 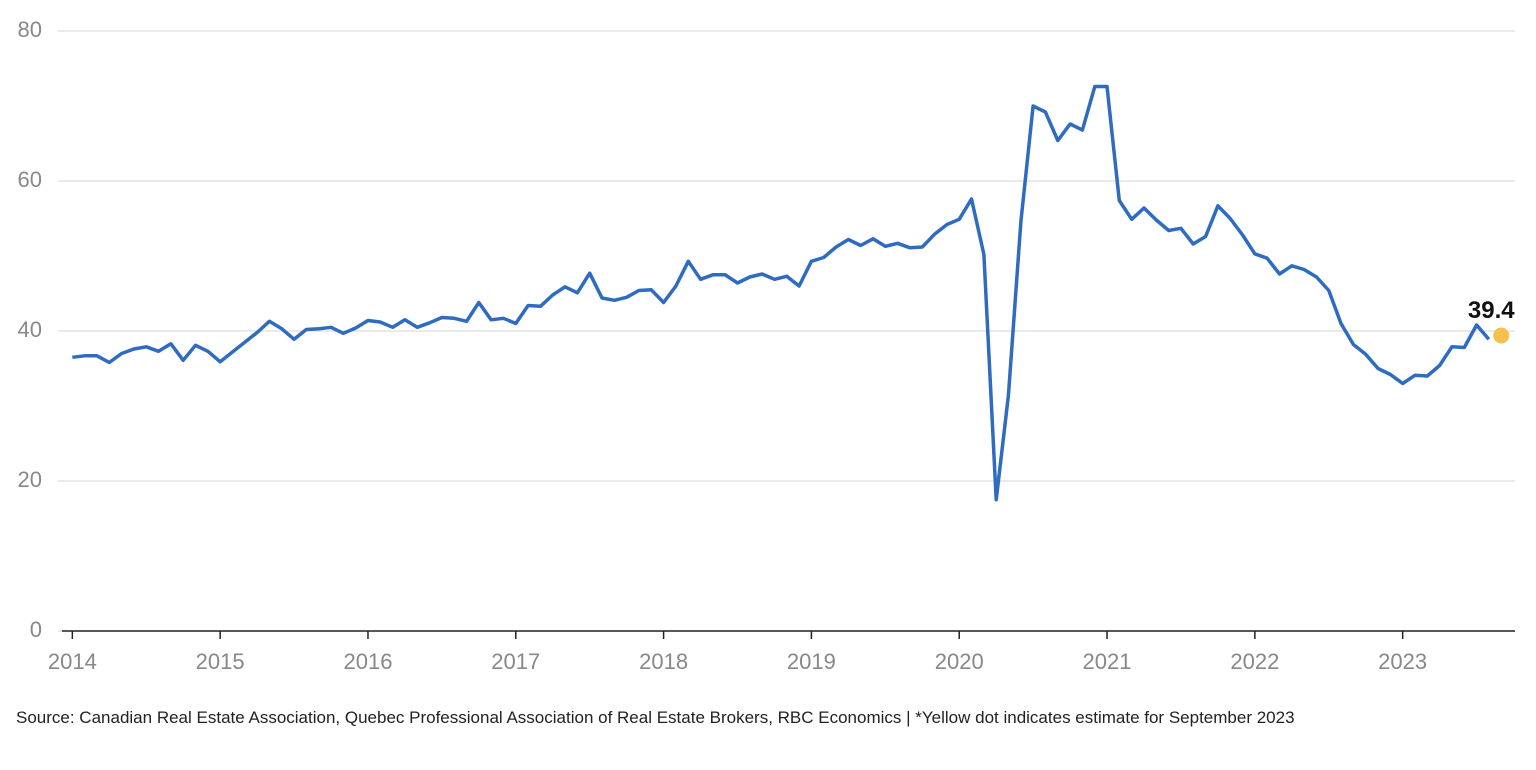 I want to click on y-tick-label: 40, so click(x=30, y=329).